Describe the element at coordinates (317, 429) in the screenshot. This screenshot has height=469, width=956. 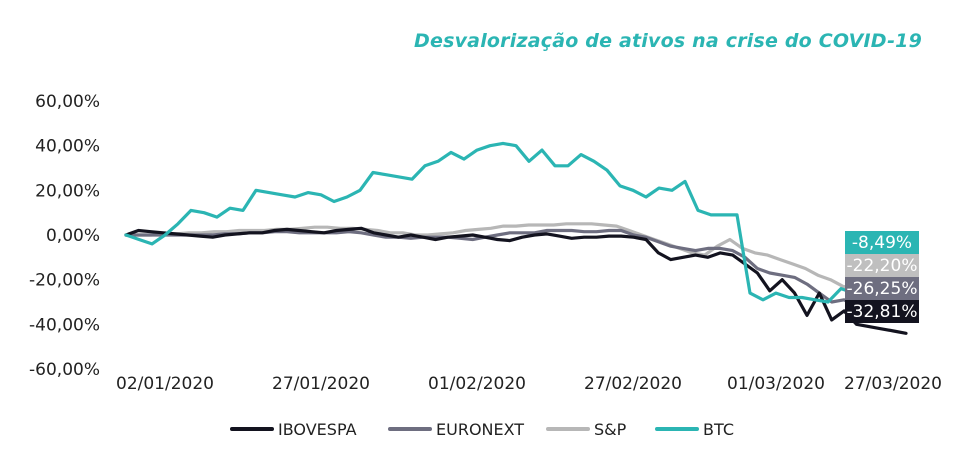
I see `legend-label: IBOVESPA` at that location.